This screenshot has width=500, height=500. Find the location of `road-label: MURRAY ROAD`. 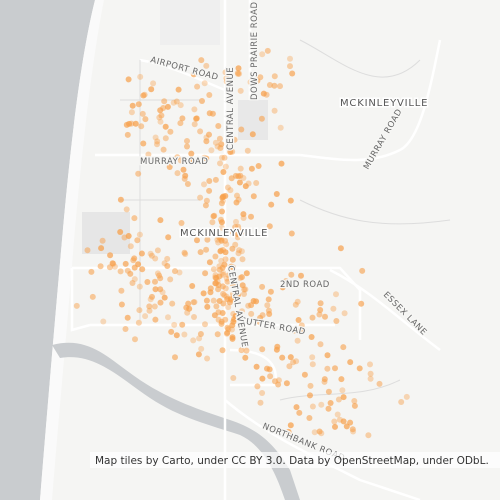

road-label: MURRAY ROAD is located at coordinates (174, 162).